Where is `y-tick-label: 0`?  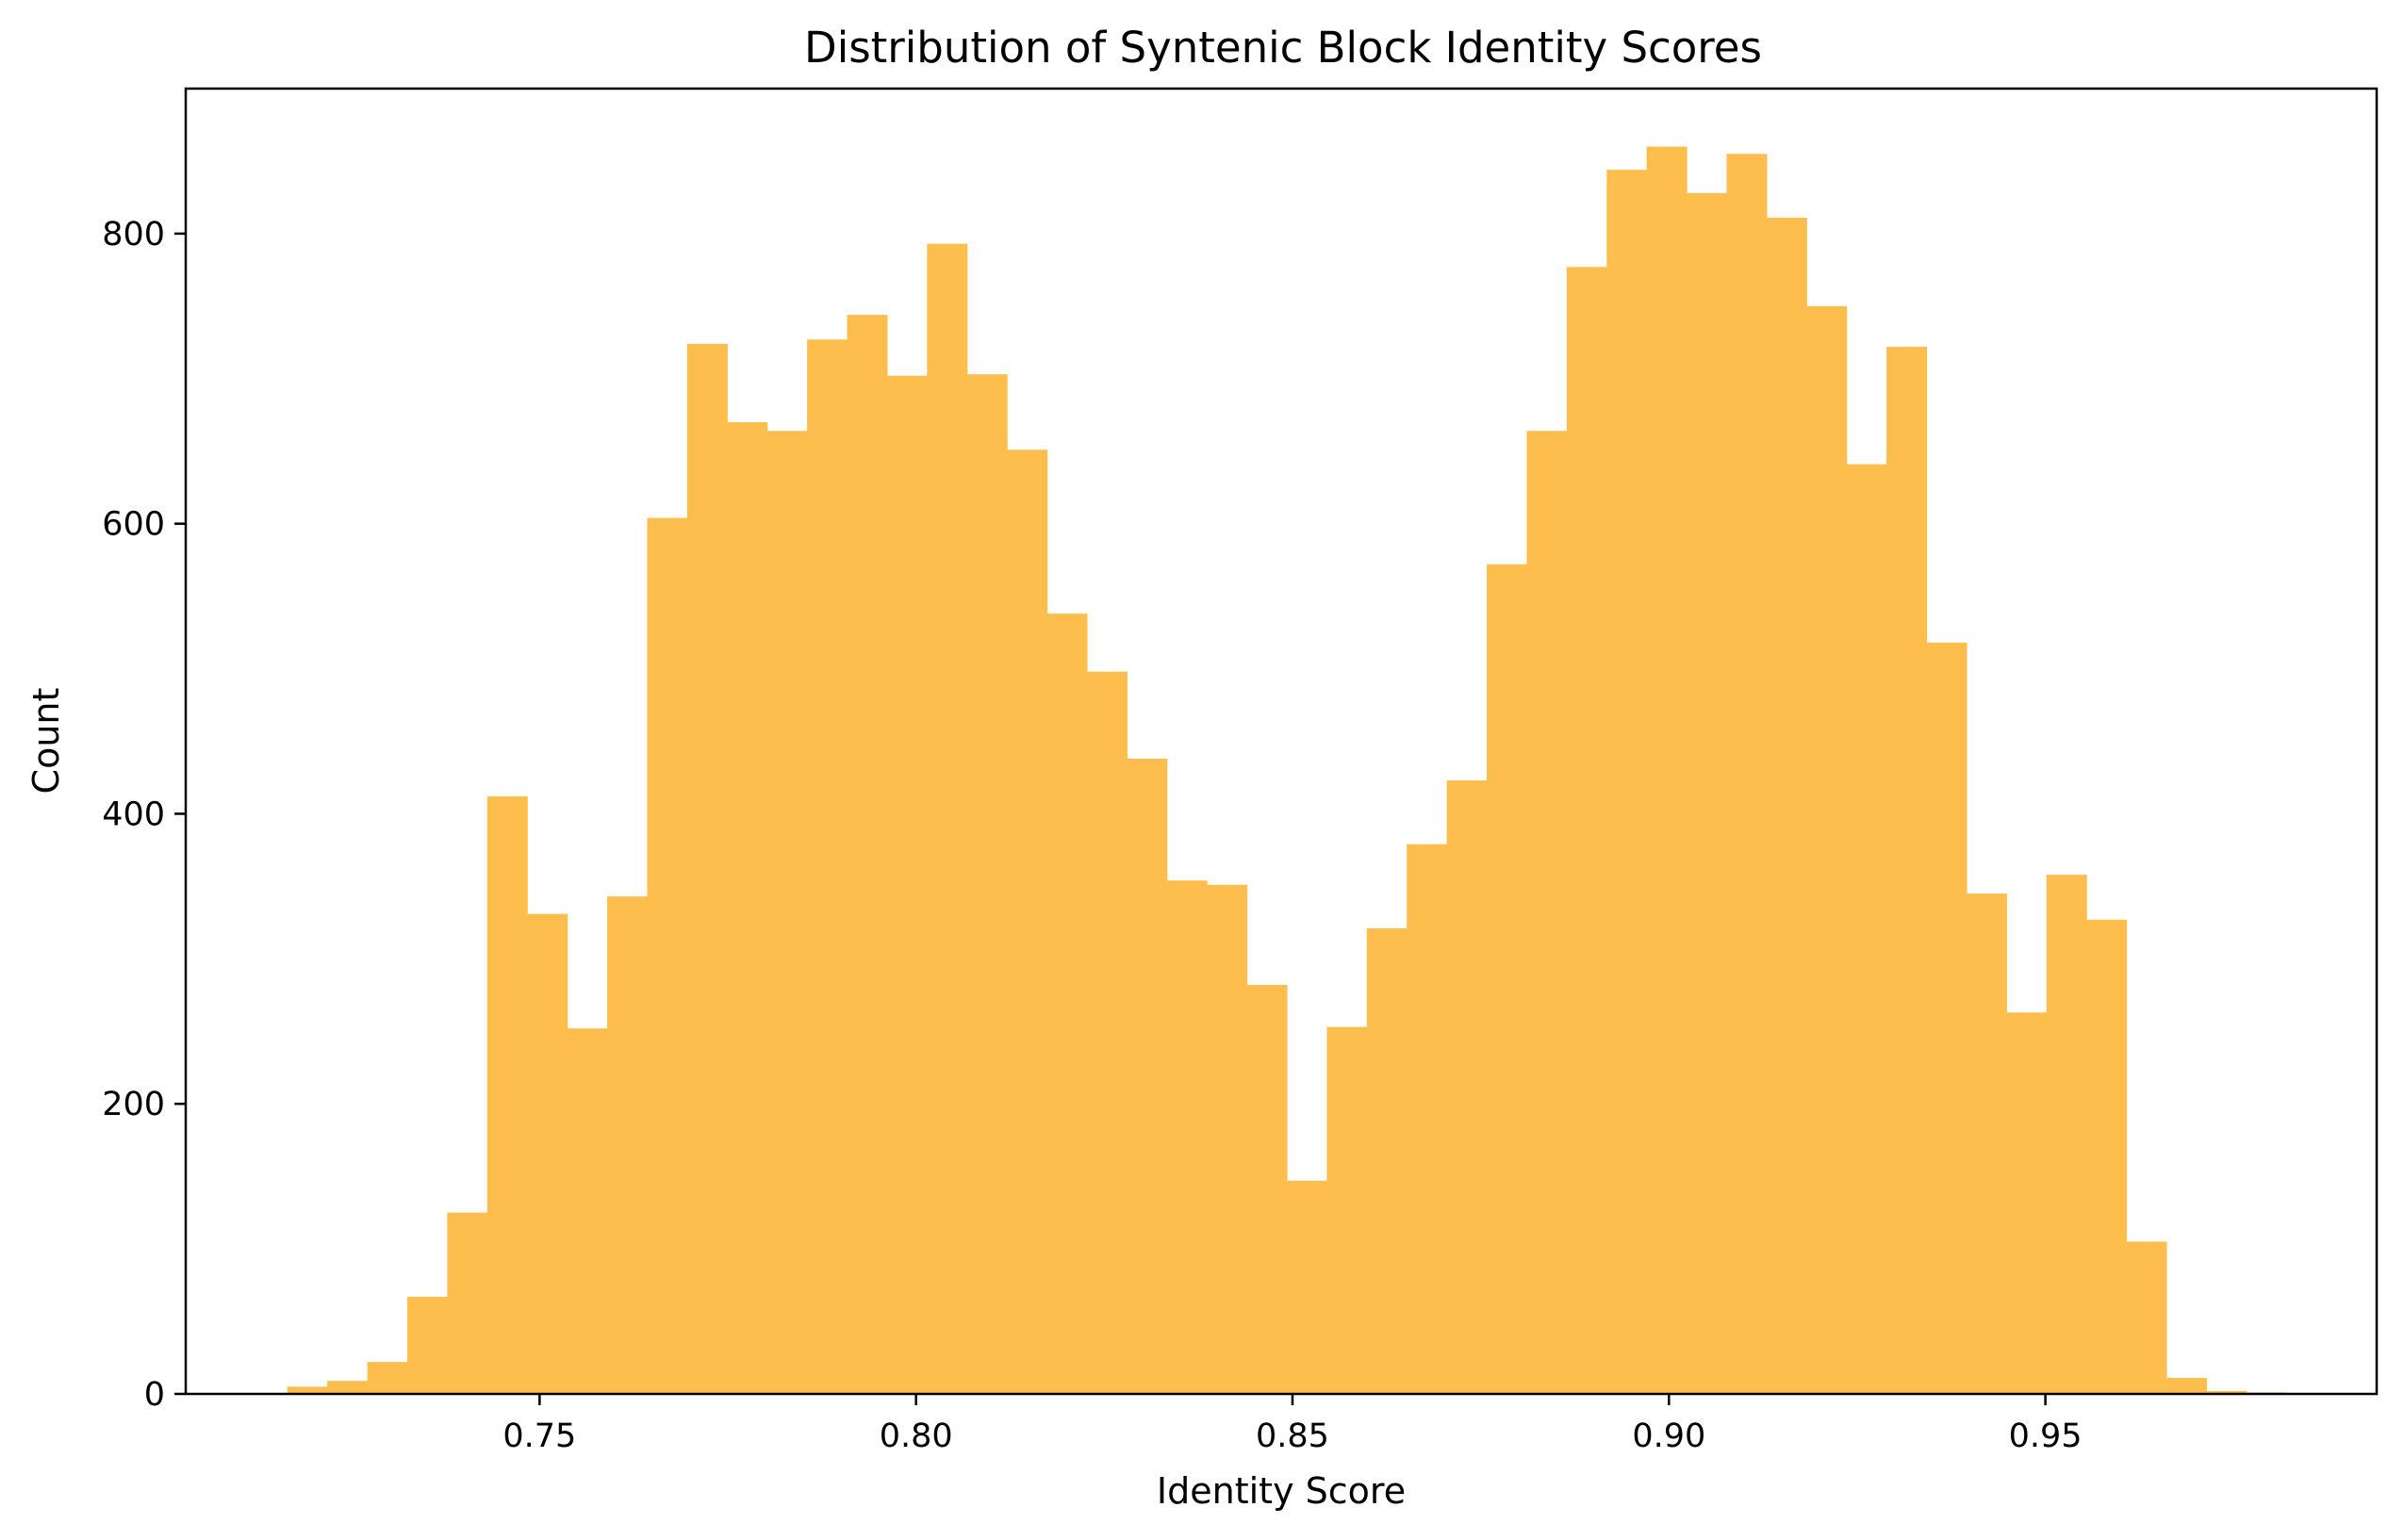 y-tick-label: 0 is located at coordinates (154, 1395).